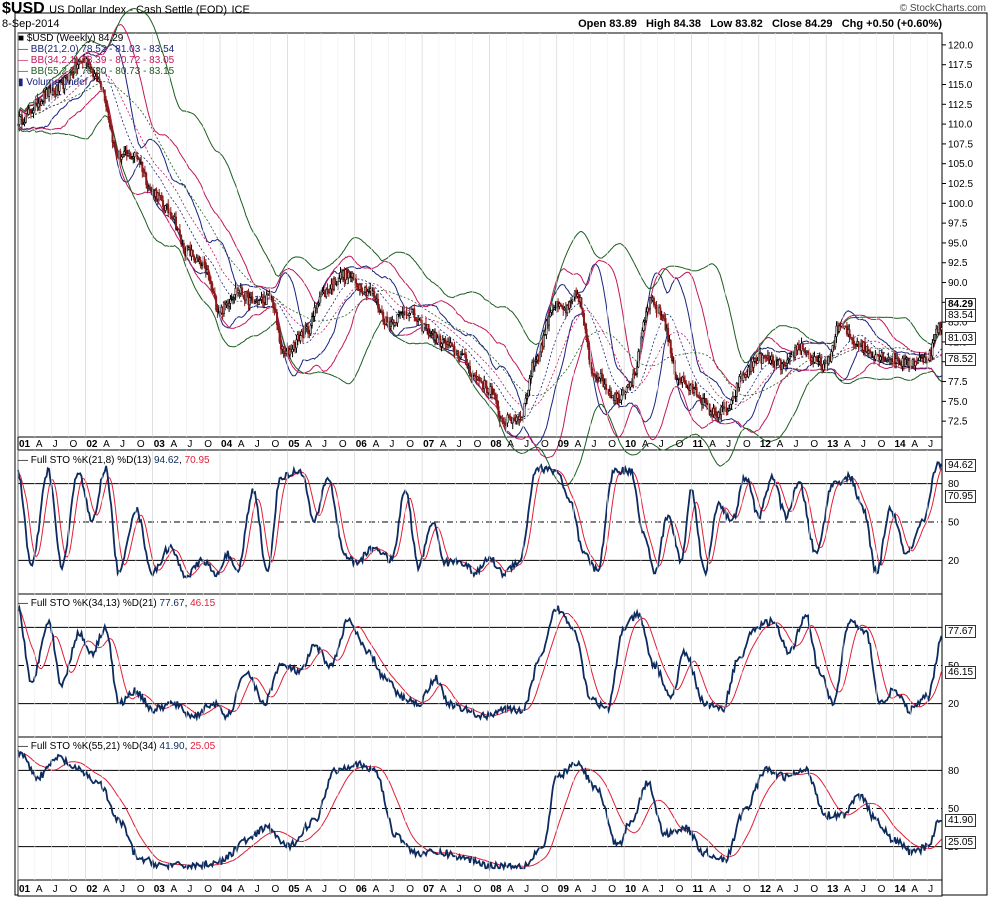 This screenshot has height=897, width=990. What do you see at coordinates (961, 315) in the screenshot?
I see `badge-bb-upper: 83.54` at bounding box center [961, 315].